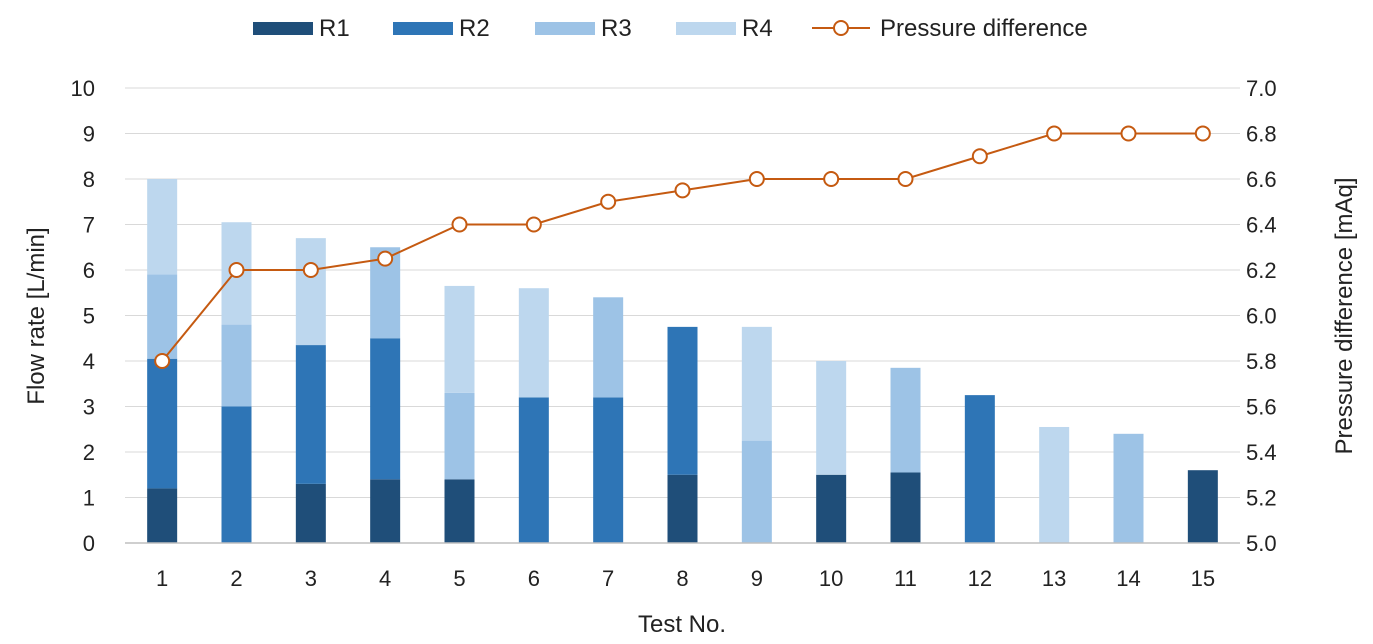 The height and width of the screenshot is (644, 1373). I want to click on y2-tick-label: 5.0, so click(1261, 543).